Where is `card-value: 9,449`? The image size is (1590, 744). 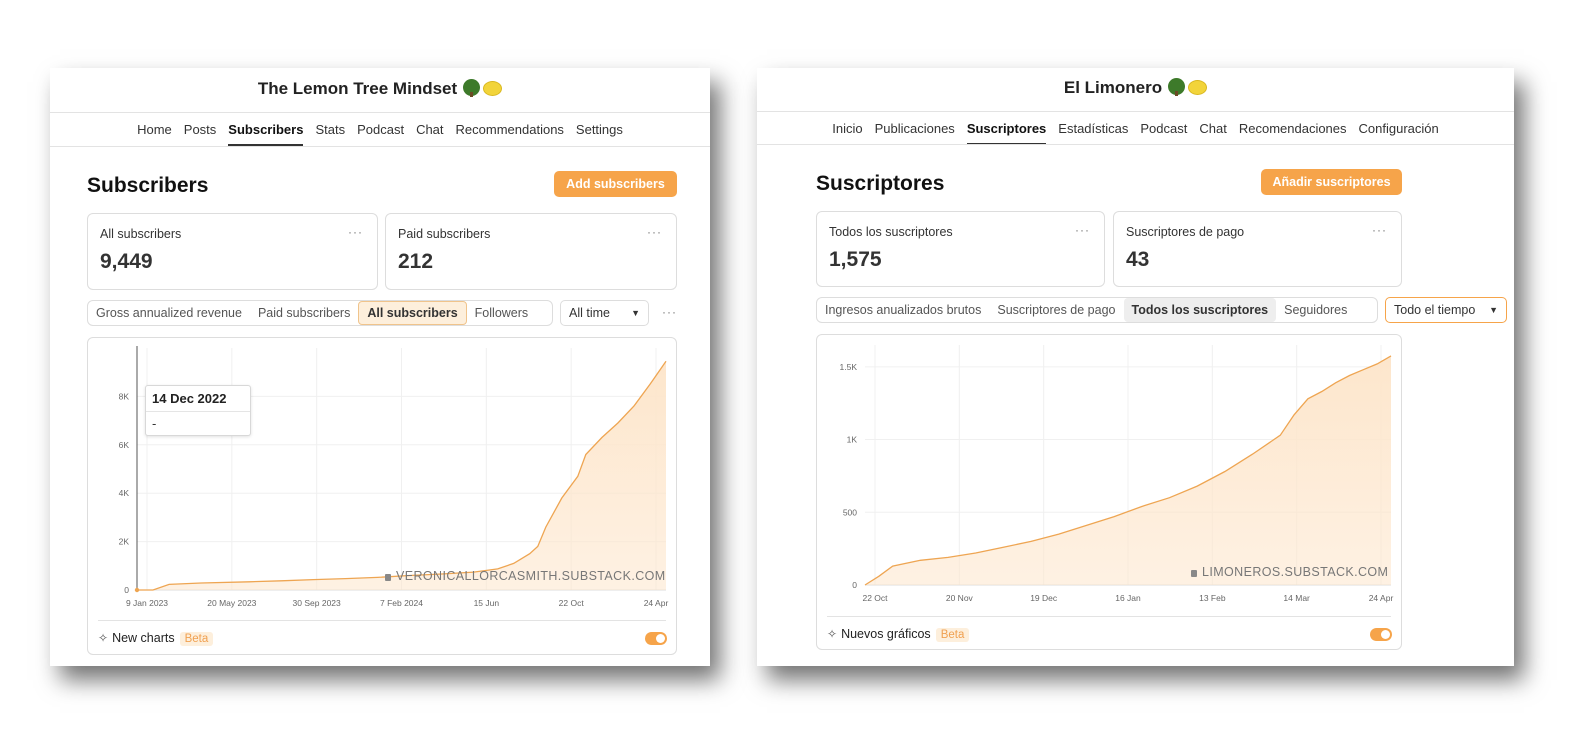
card-value: 9,449 is located at coordinates (126, 261).